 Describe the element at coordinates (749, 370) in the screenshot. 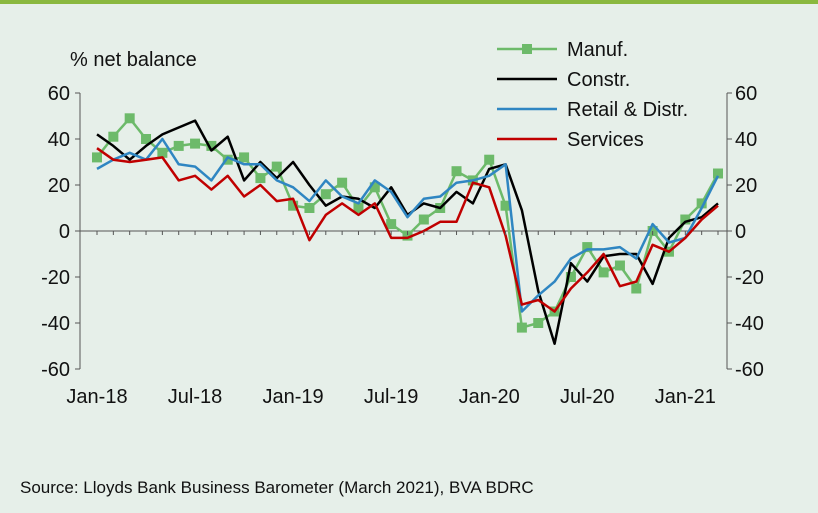

I see `y2-tick-label: -60` at that location.